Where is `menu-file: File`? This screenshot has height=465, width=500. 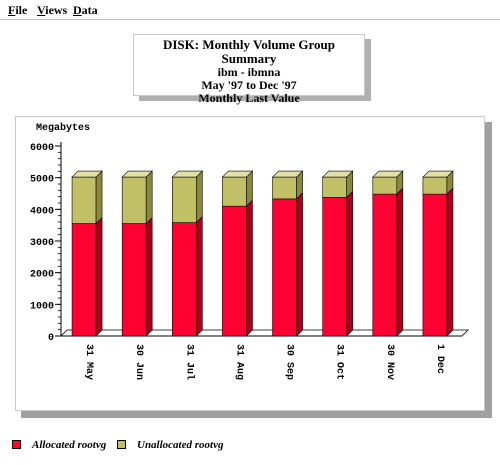
menu-file: File is located at coordinates (17, 10).